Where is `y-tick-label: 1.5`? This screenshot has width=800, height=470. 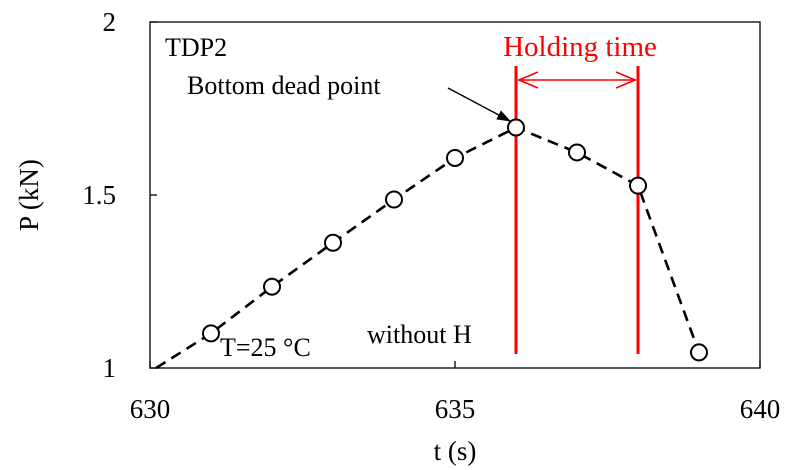
y-tick-label: 1.5 is located at coordinates (99, 195).